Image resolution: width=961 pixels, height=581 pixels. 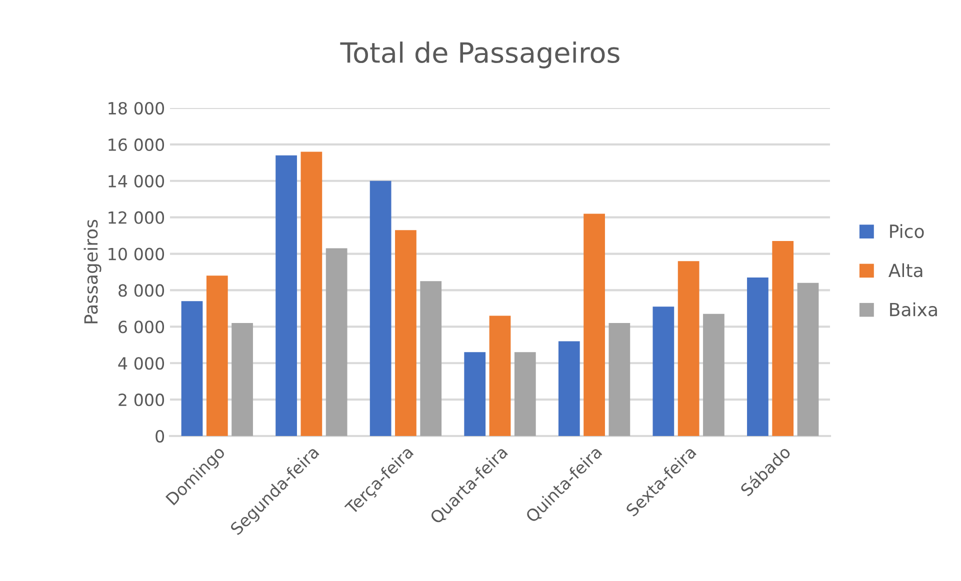 I want to click on y-axis-title: Passageiros, so click(x=93, y=272).